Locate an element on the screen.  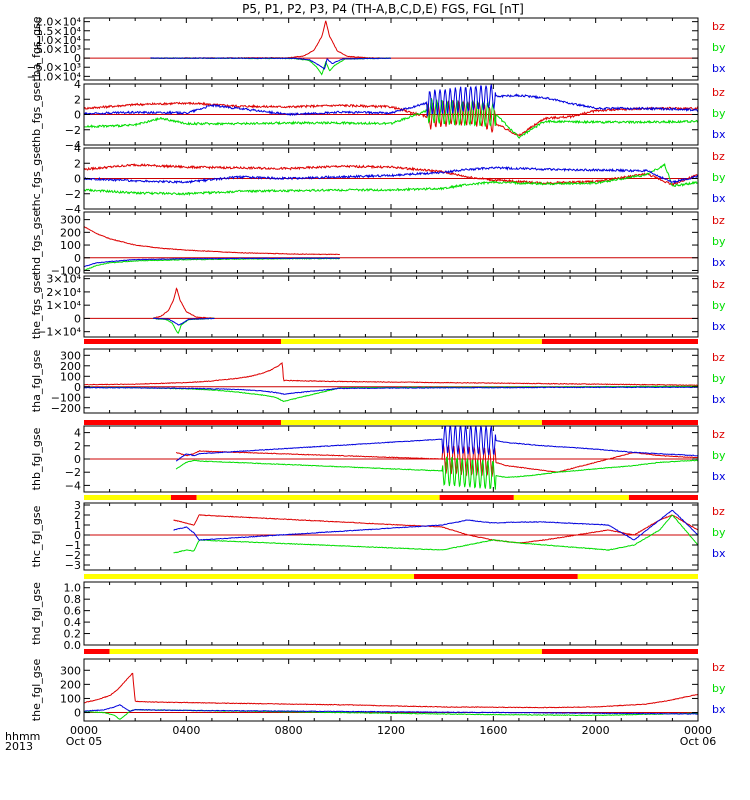
y-tick-label: −1.0×10⁴ is located at coordinates (54, 76).